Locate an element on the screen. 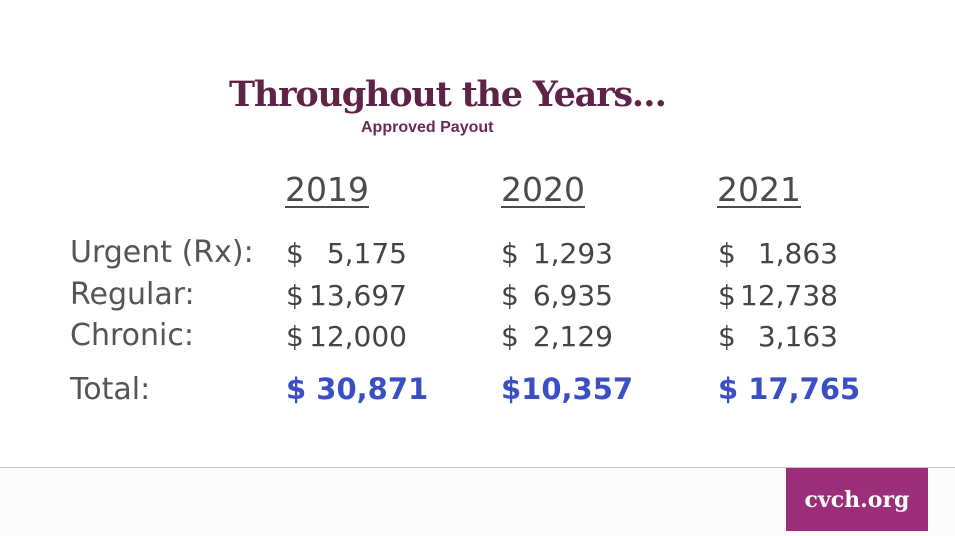  amount: 1,293 is located at coordinates (572, 253).